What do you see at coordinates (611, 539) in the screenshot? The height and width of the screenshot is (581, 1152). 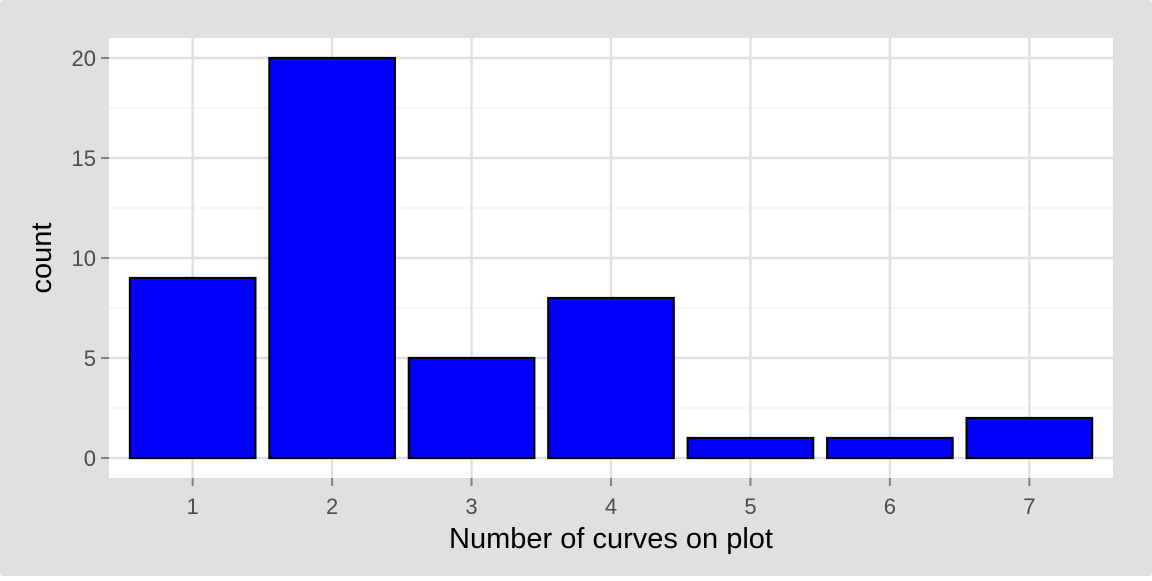 I see `x-axis-title: Number of curves on plot` at bounding box center [611, 539].